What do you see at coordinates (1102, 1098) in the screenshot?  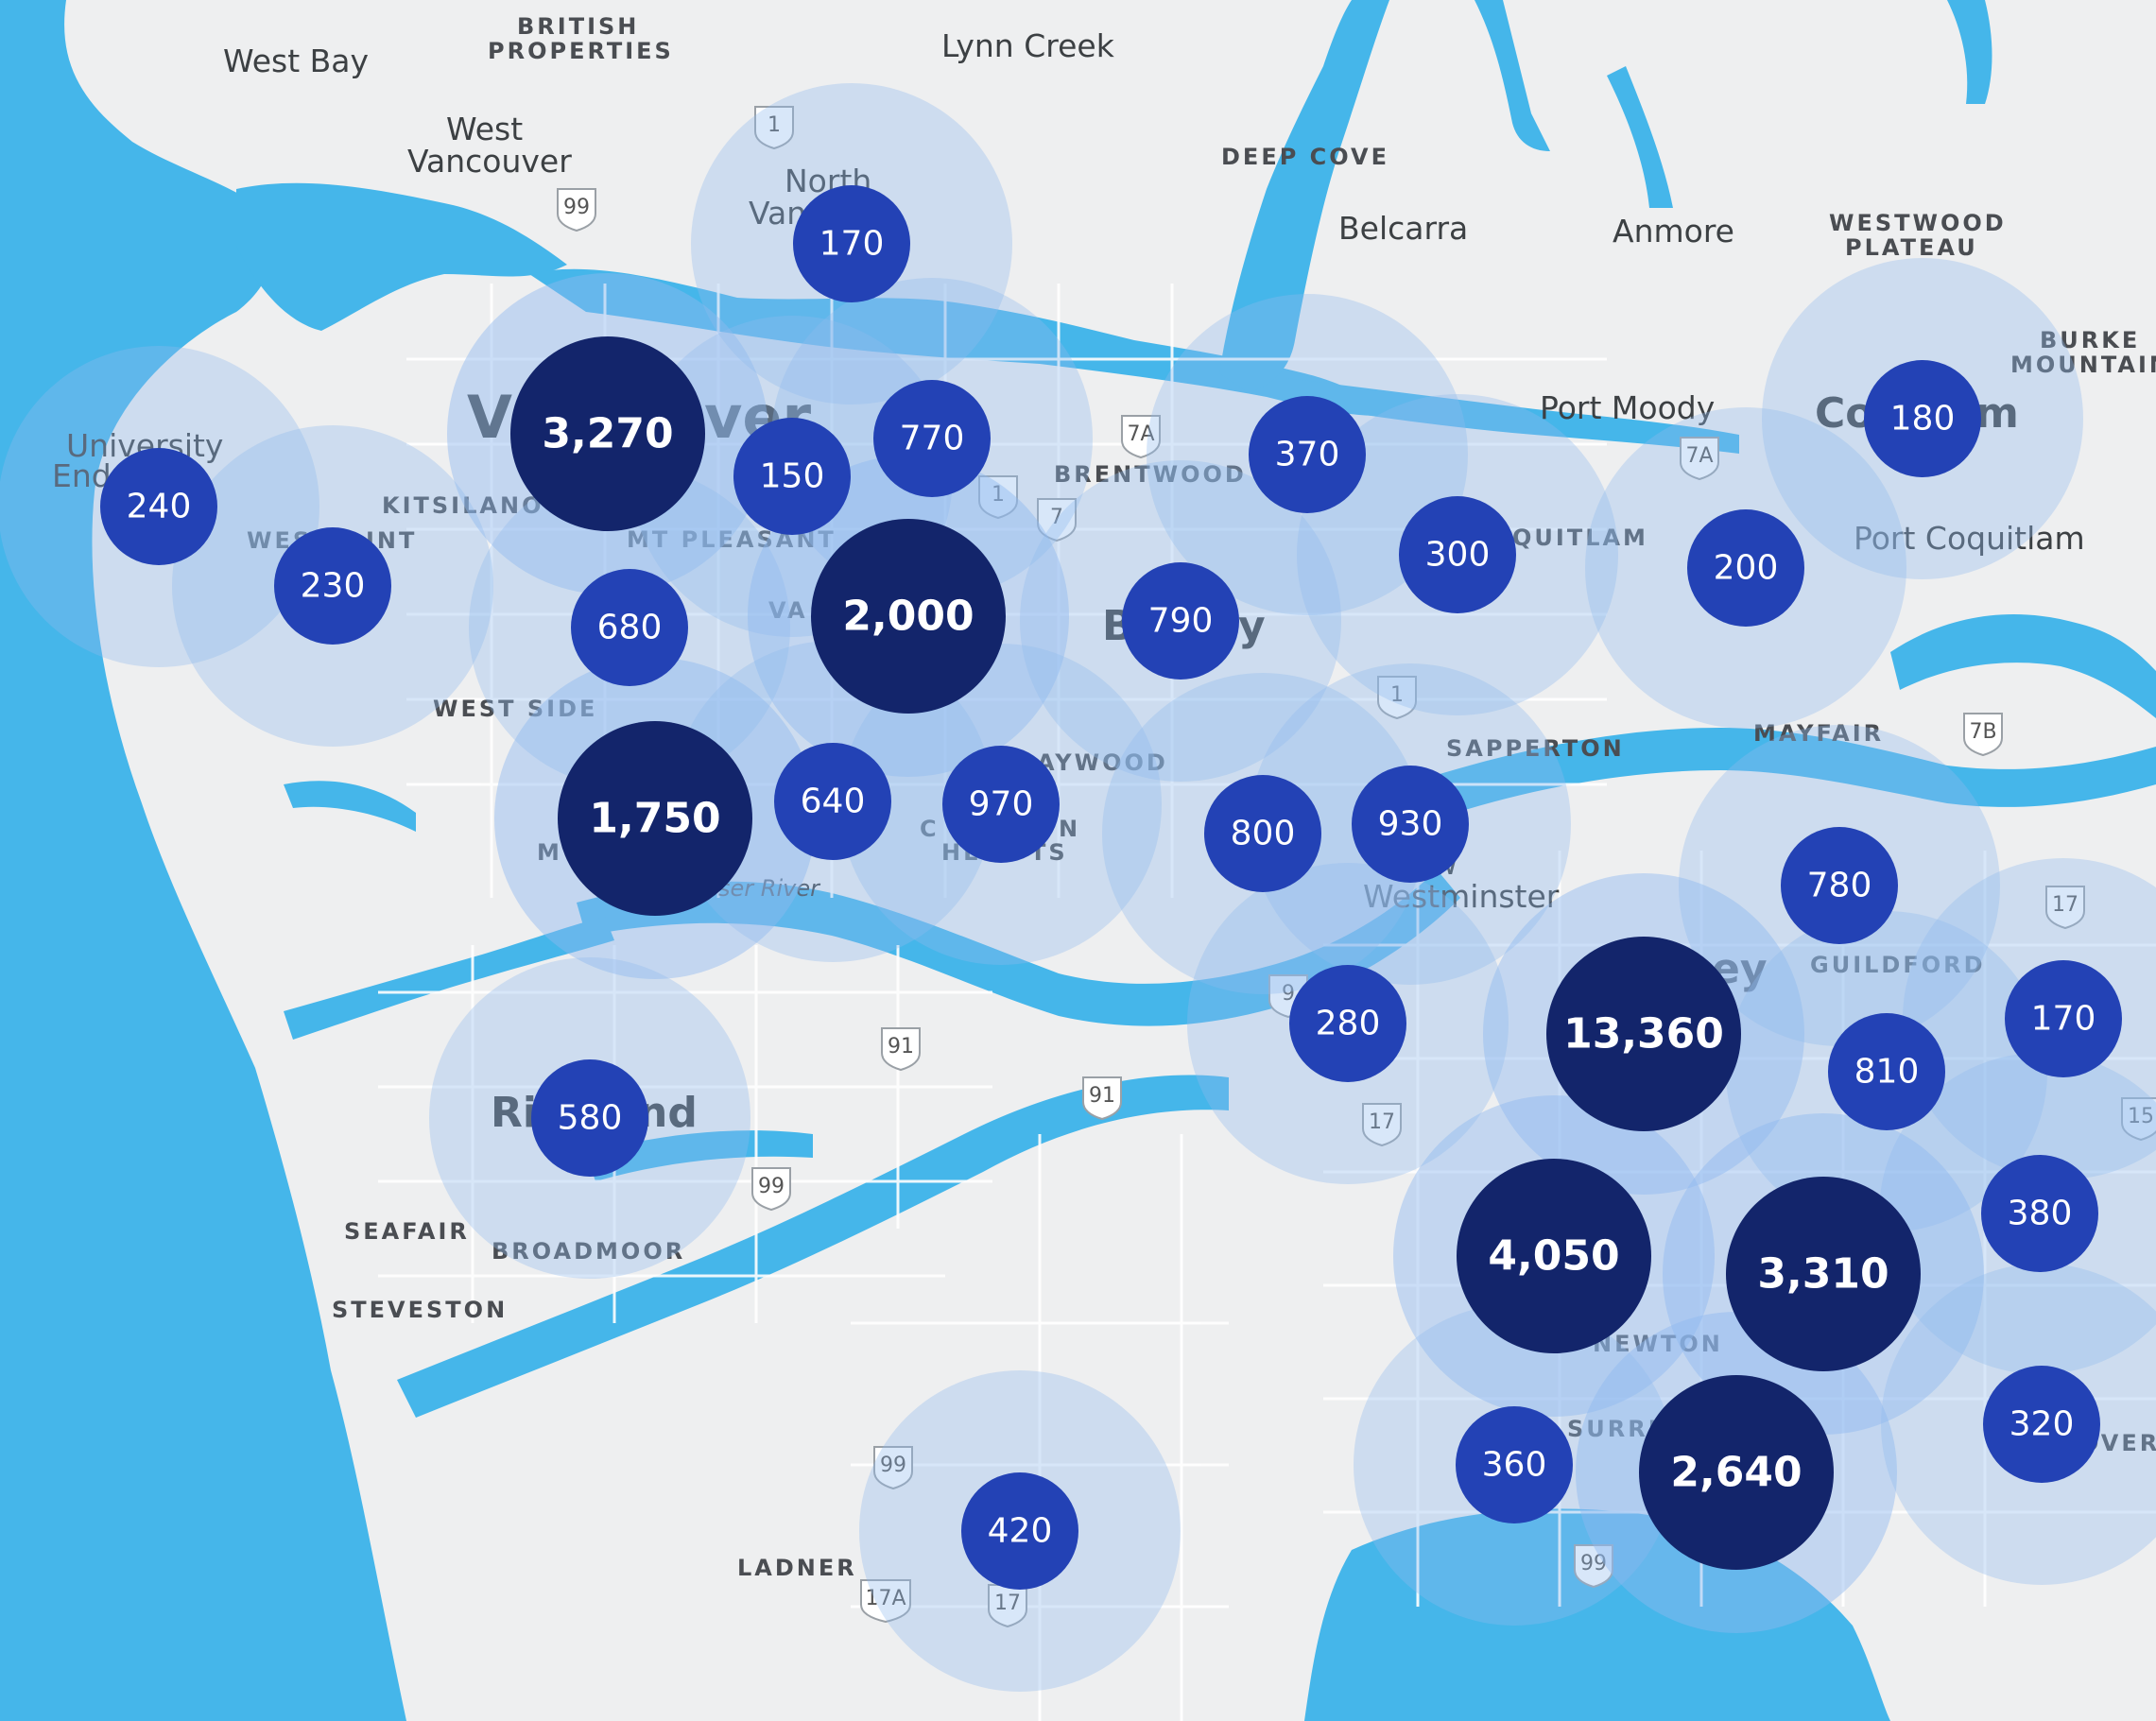 I see `highway-shield-hwy-91-b: 91` at bounding box center [1102, 1098].